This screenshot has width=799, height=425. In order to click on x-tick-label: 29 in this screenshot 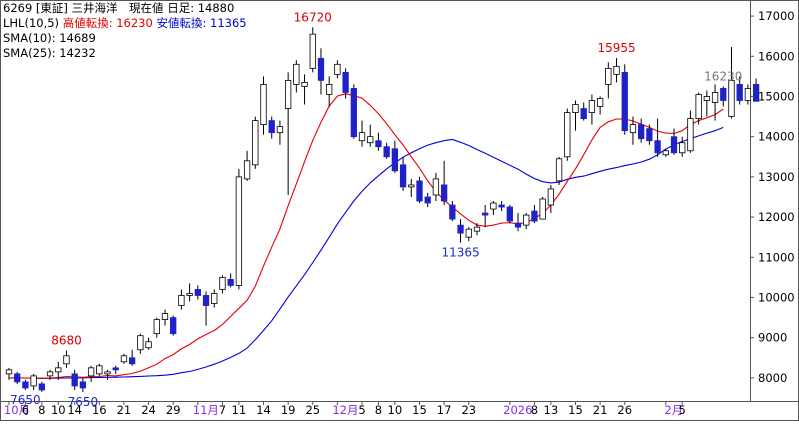, I will do `click(173, 410)`.